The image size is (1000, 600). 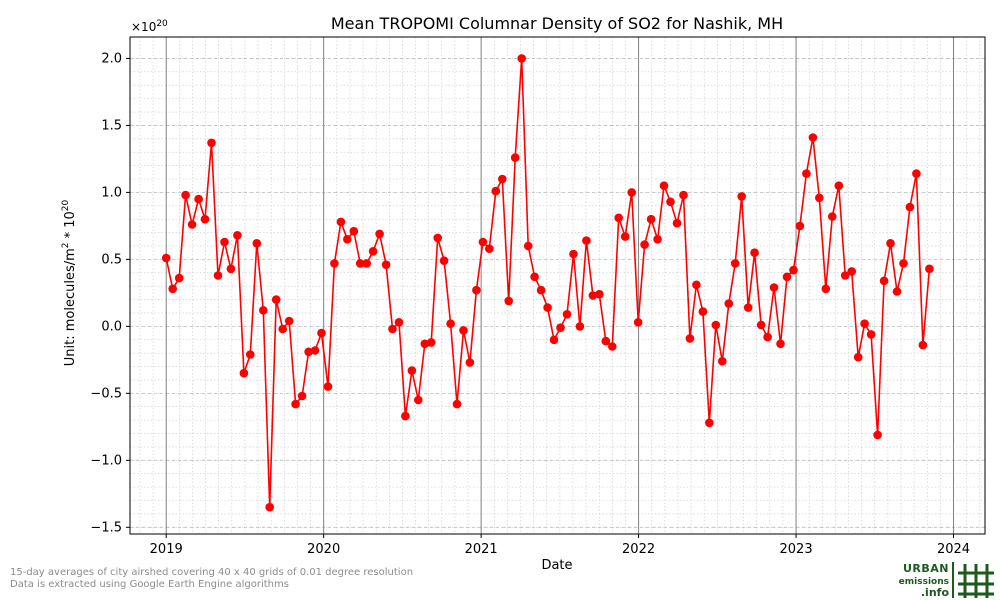 I want to click on y-axis-label-exp1: 2, so click(x=66, y=246).